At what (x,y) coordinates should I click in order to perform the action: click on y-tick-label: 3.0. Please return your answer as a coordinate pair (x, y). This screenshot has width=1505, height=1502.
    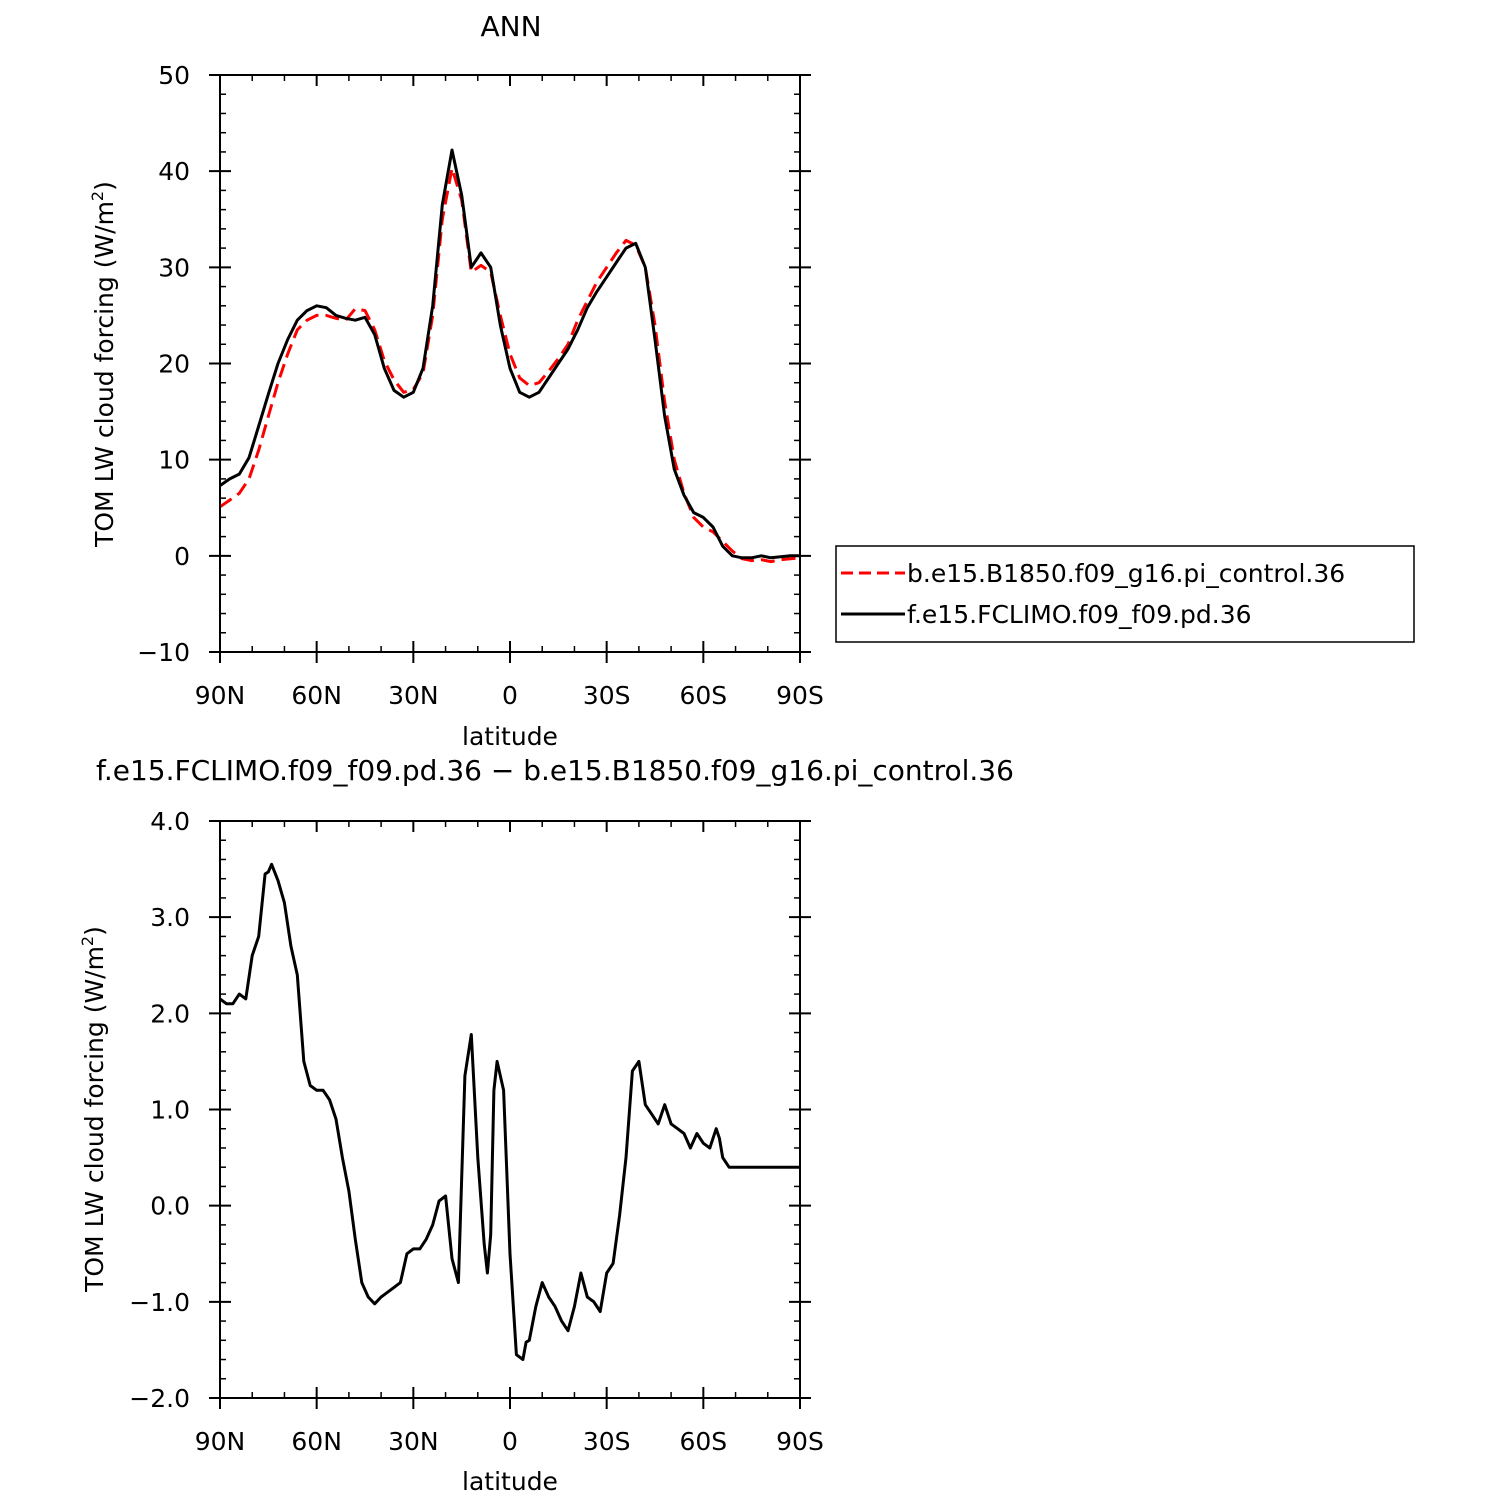
    Looking at the image, I should click on (170, 917).